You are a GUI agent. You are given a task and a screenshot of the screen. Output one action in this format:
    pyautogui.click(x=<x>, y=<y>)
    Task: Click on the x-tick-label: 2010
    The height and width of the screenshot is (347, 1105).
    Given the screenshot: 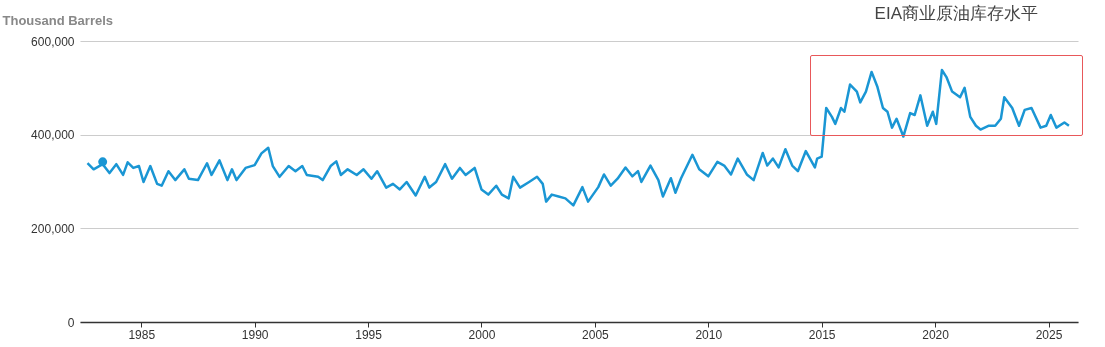 What is the action you would take?
    pyautogui.click(x=709, y=334)
    